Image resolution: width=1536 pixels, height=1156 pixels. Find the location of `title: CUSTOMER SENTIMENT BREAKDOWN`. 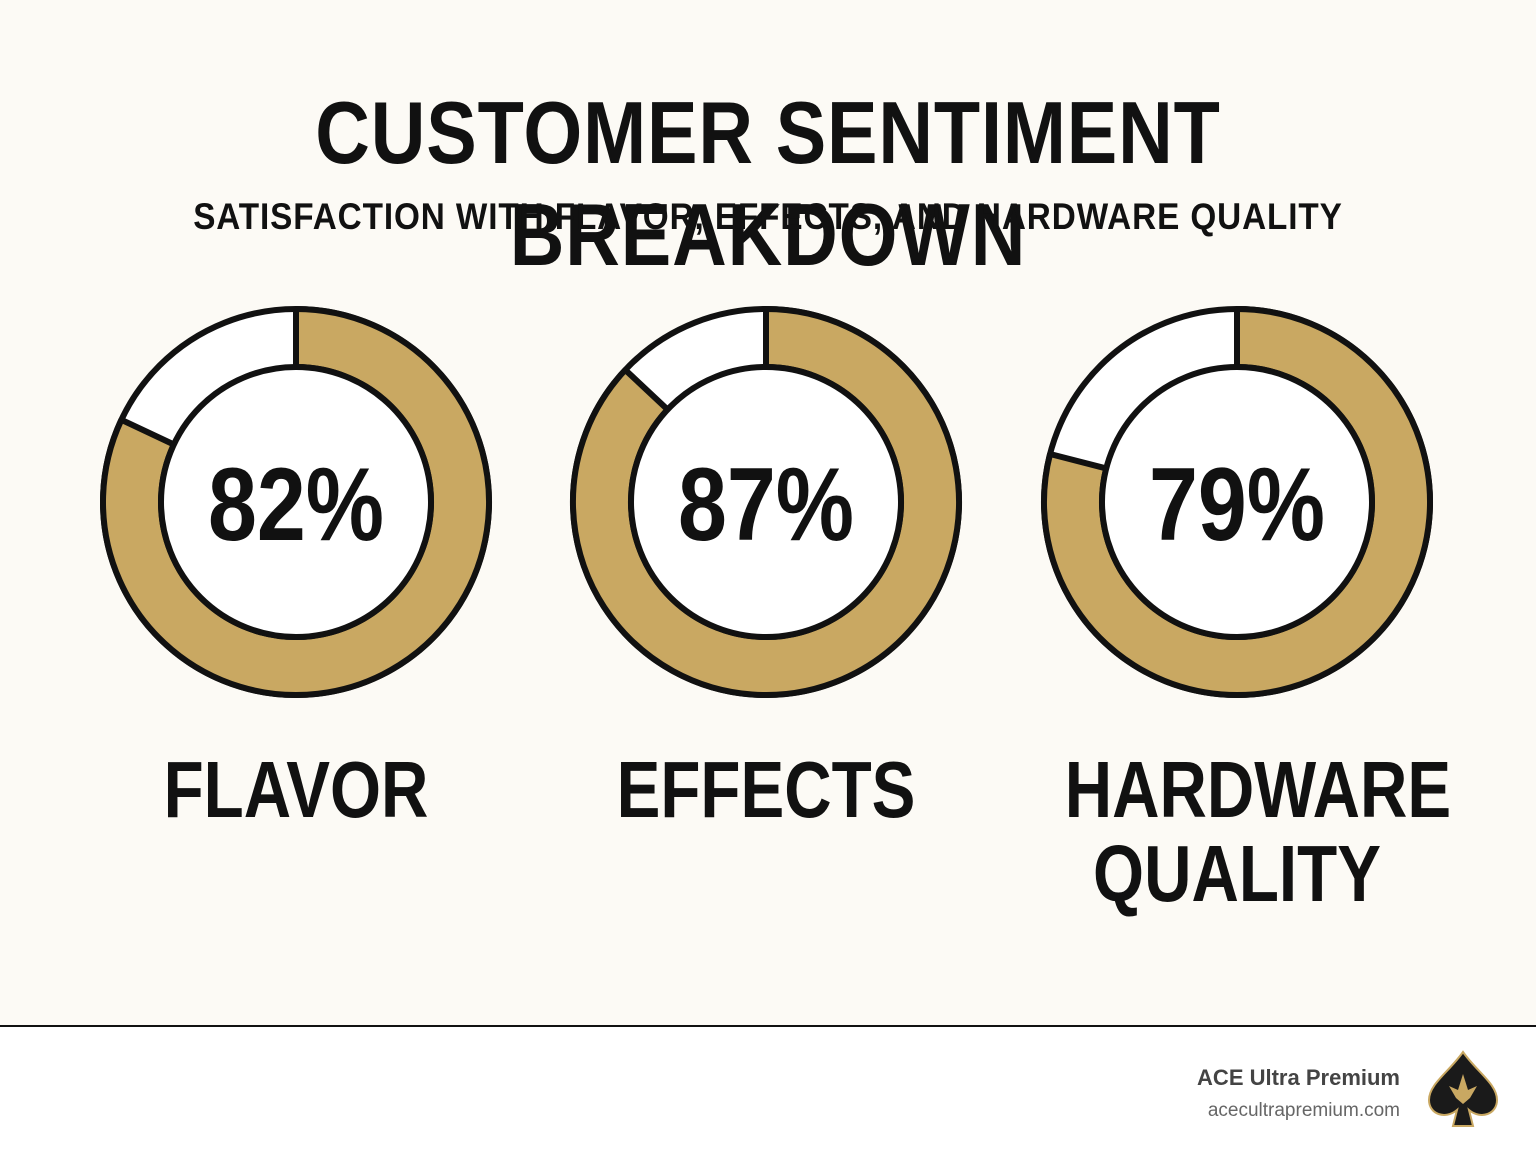

title: CUSTOMER SENTIMENT BREAKDOWN is located at coordinates (768, 183).